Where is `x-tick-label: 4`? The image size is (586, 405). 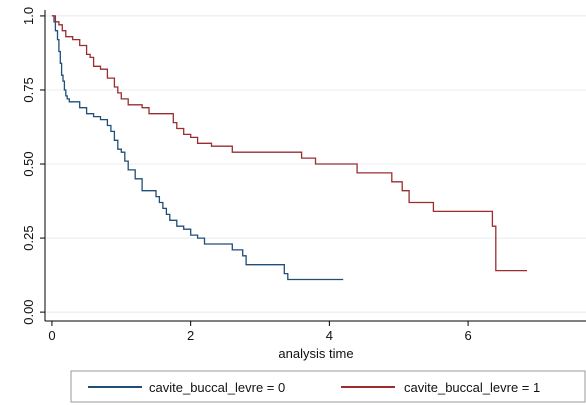 x-tick-label: 4 is located at coordinates (329, 335).